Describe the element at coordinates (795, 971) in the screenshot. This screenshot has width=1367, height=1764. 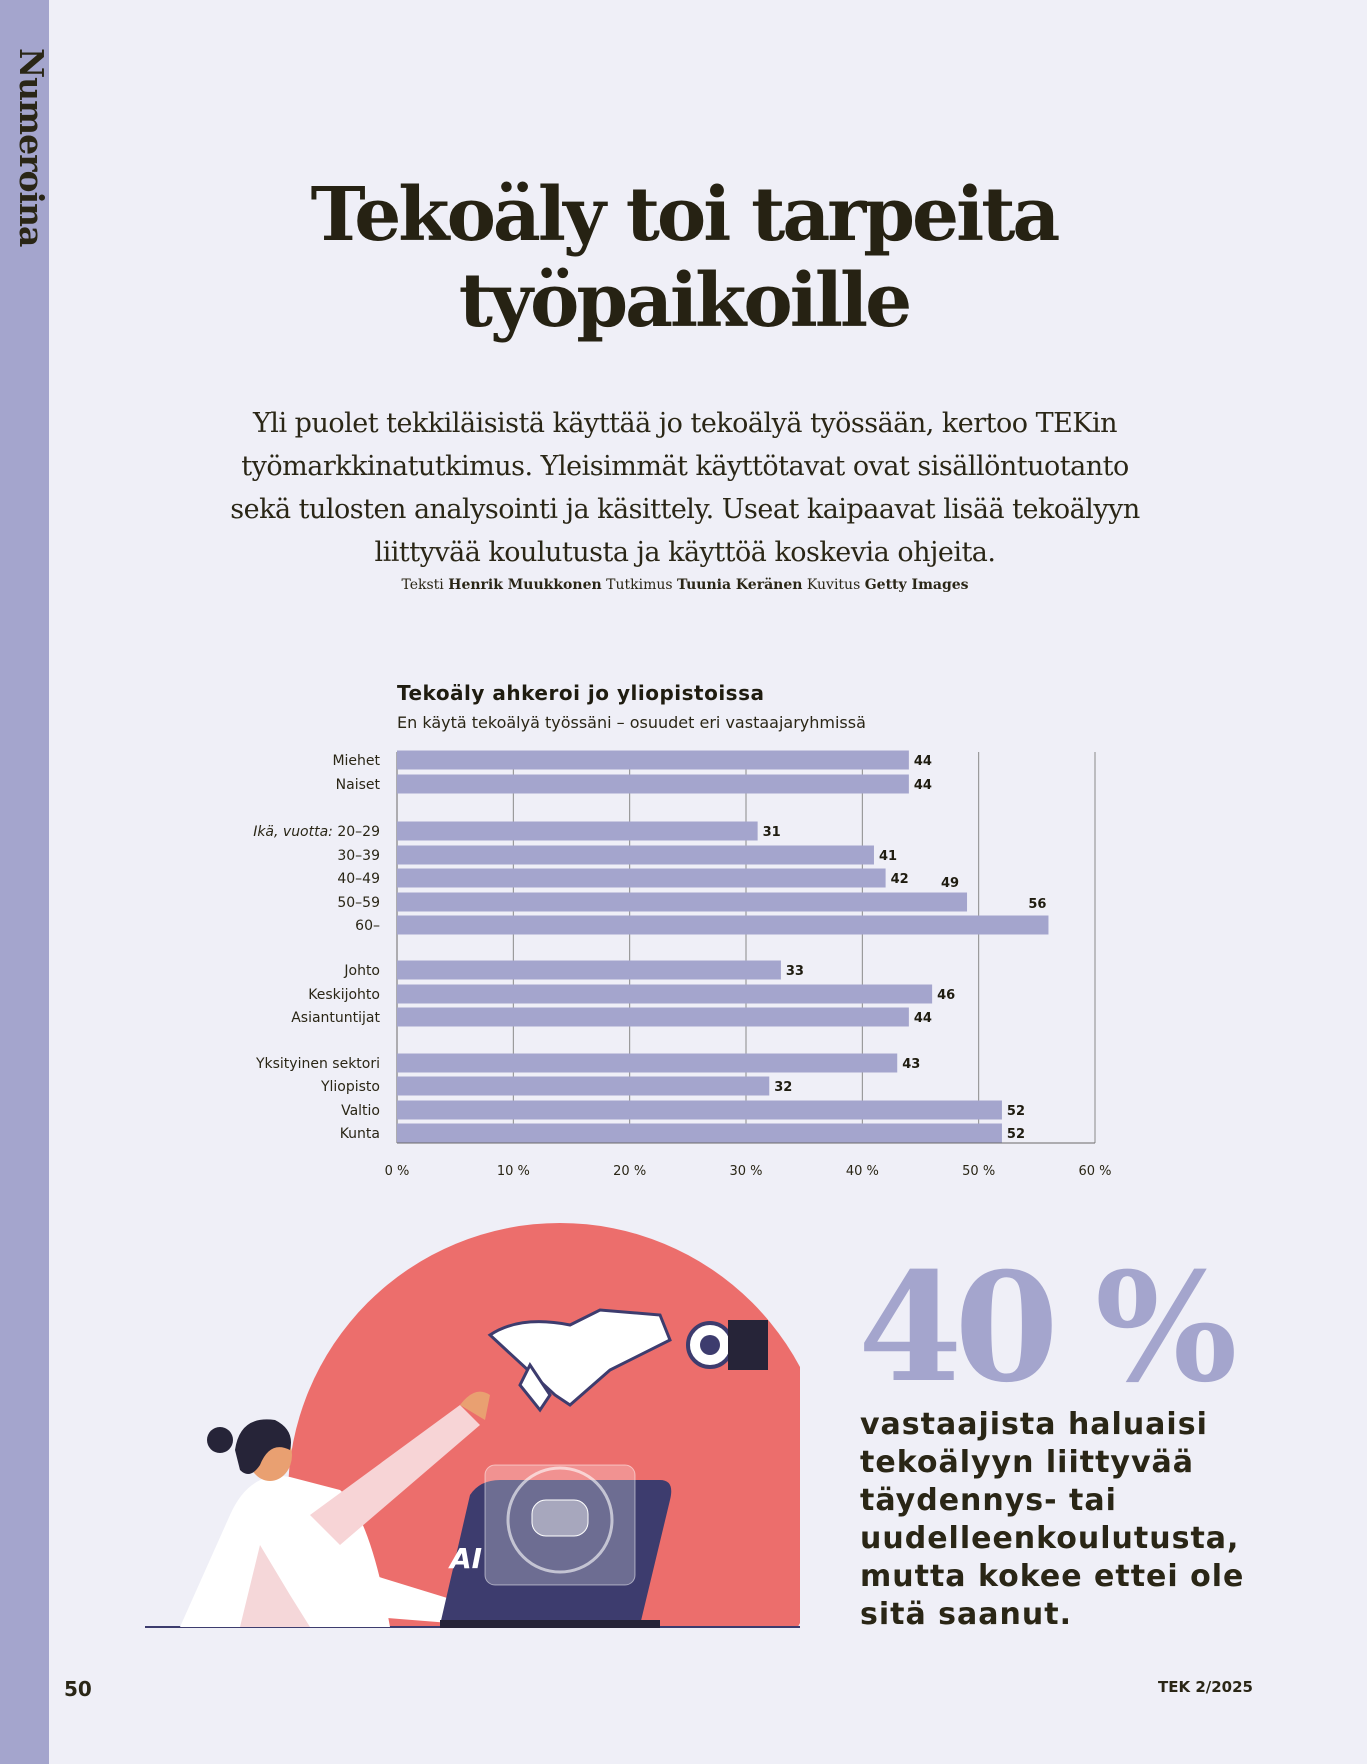
I see `data-label: 33` at that location.